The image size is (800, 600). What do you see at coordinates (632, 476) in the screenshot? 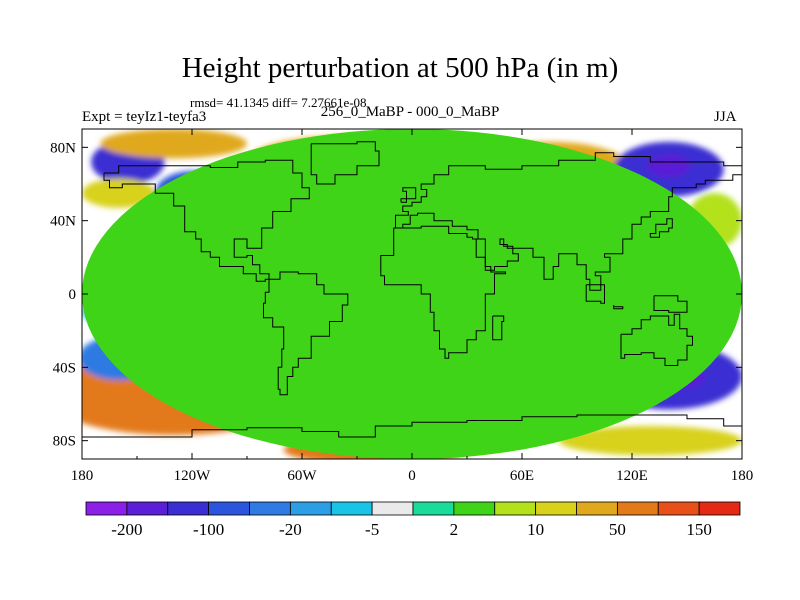
I see `x-tick-label: 120E` at bounding box center [632, 476].